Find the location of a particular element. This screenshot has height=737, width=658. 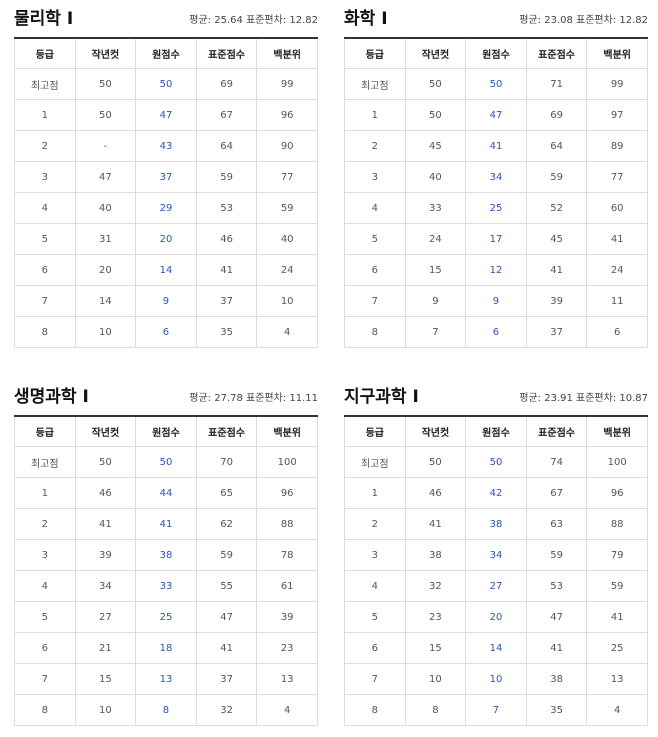

cell: 9 is located at coordinates (166, 301).